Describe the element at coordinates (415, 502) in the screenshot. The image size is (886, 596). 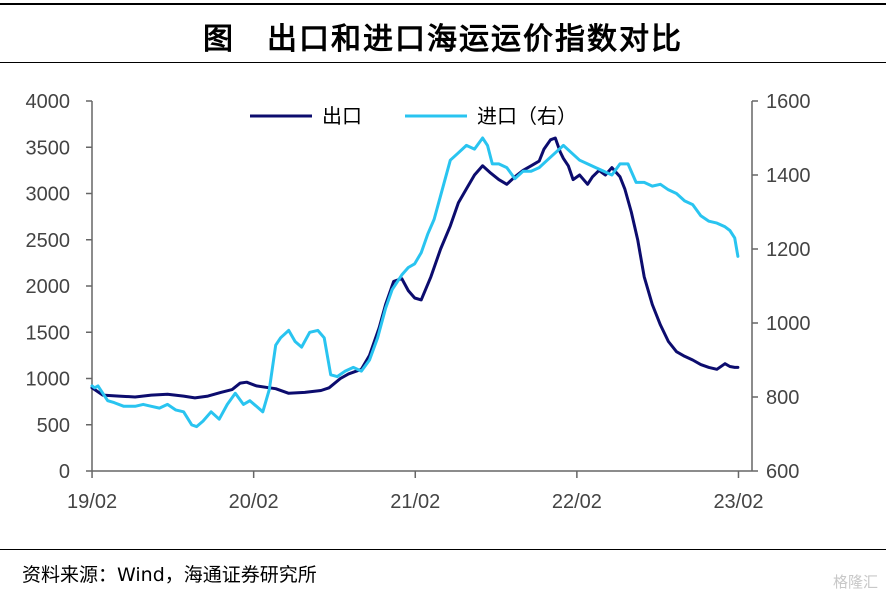
I see `x-tick-label: 21/02` at that location.